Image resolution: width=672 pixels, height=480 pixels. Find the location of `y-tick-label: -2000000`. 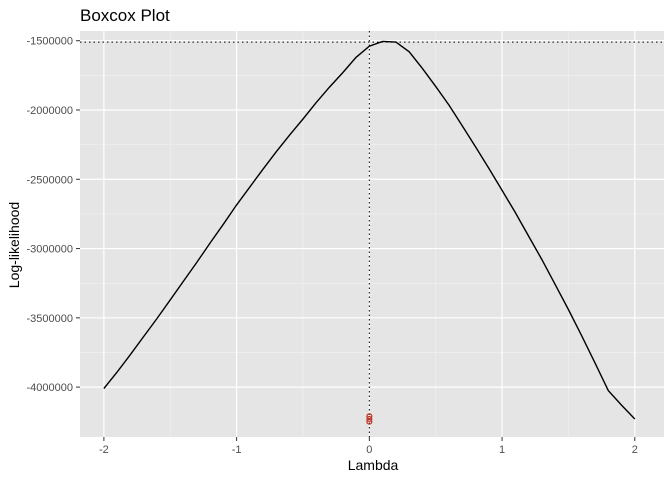

y-tick-label: -2000000 is located at coordinates (50, 111).